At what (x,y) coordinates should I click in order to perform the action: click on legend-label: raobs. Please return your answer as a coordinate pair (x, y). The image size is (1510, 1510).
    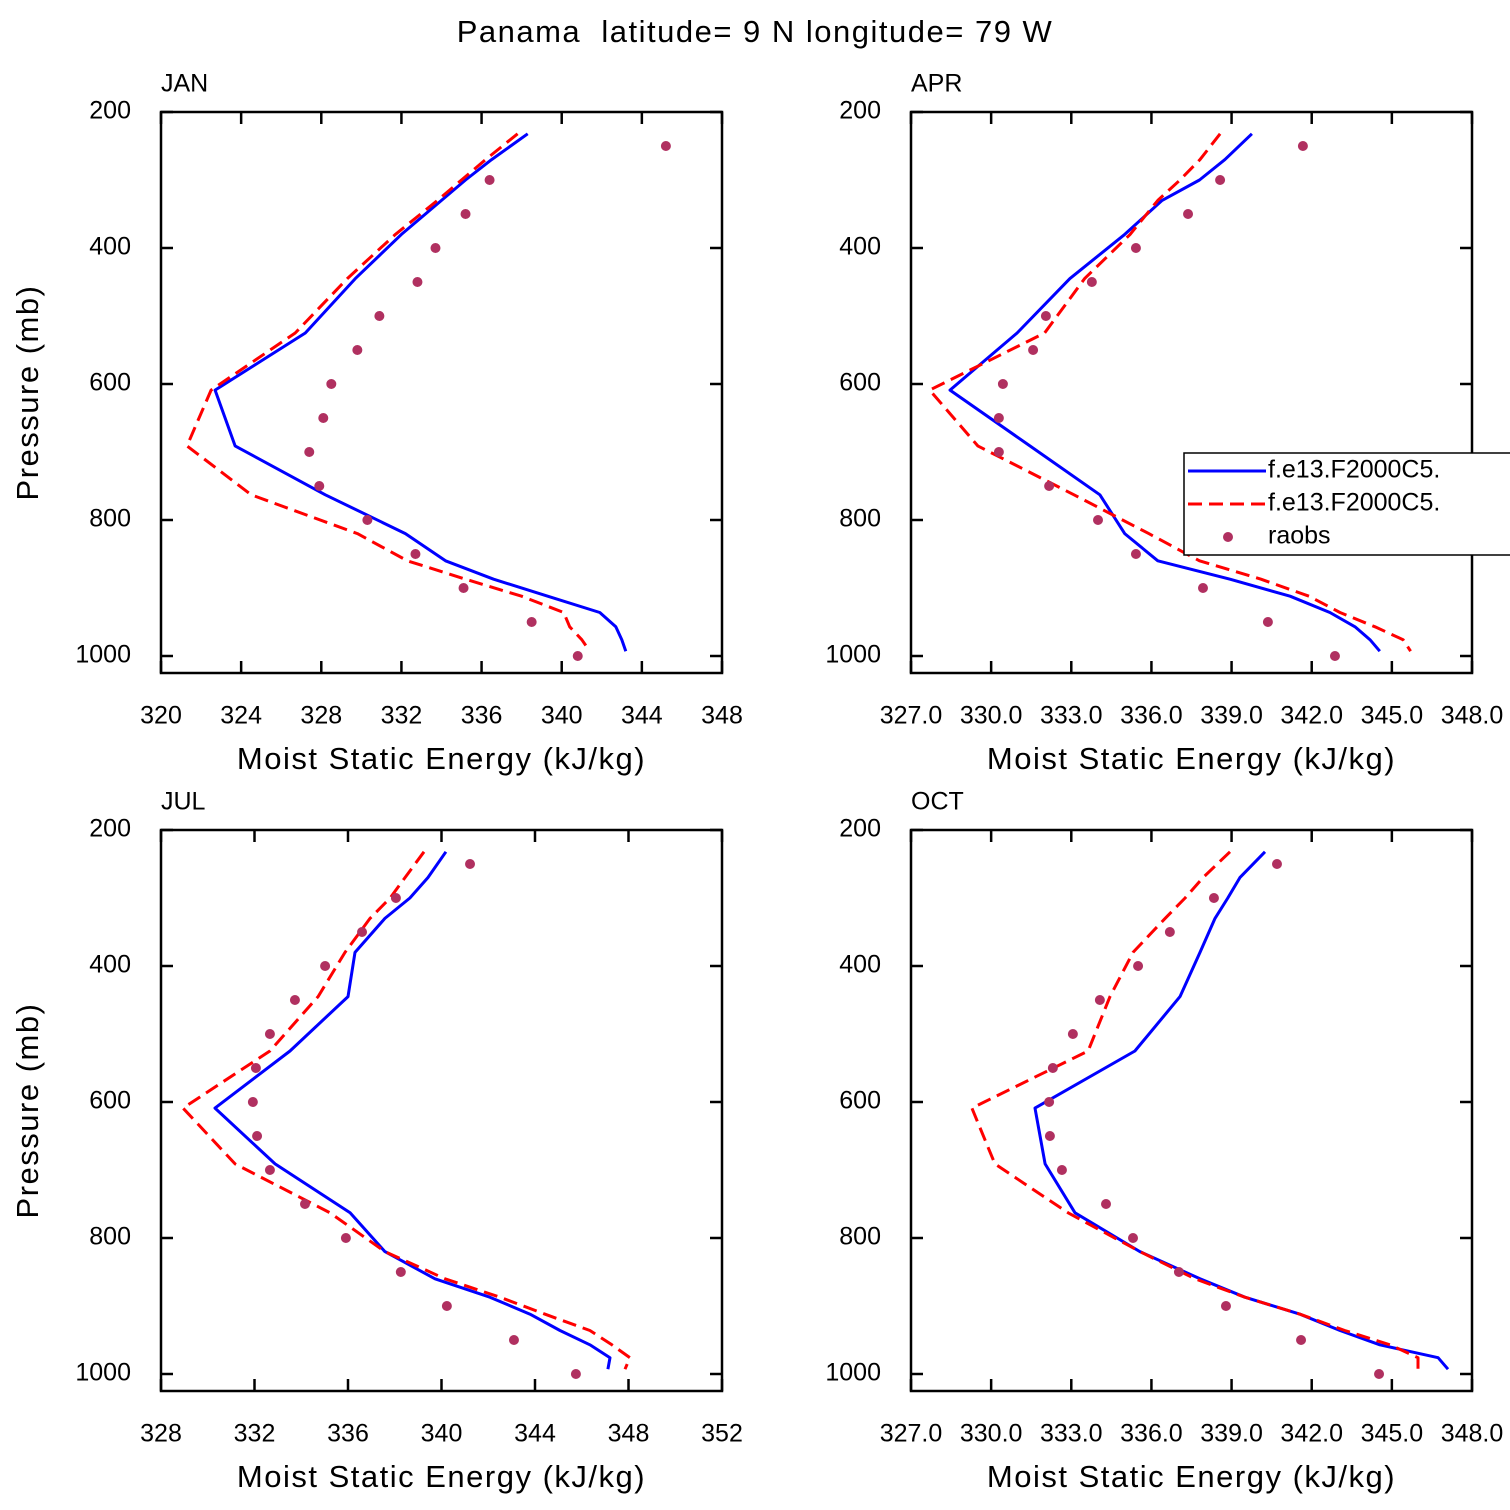
    Looking at the image, I should click on (1299, 536).